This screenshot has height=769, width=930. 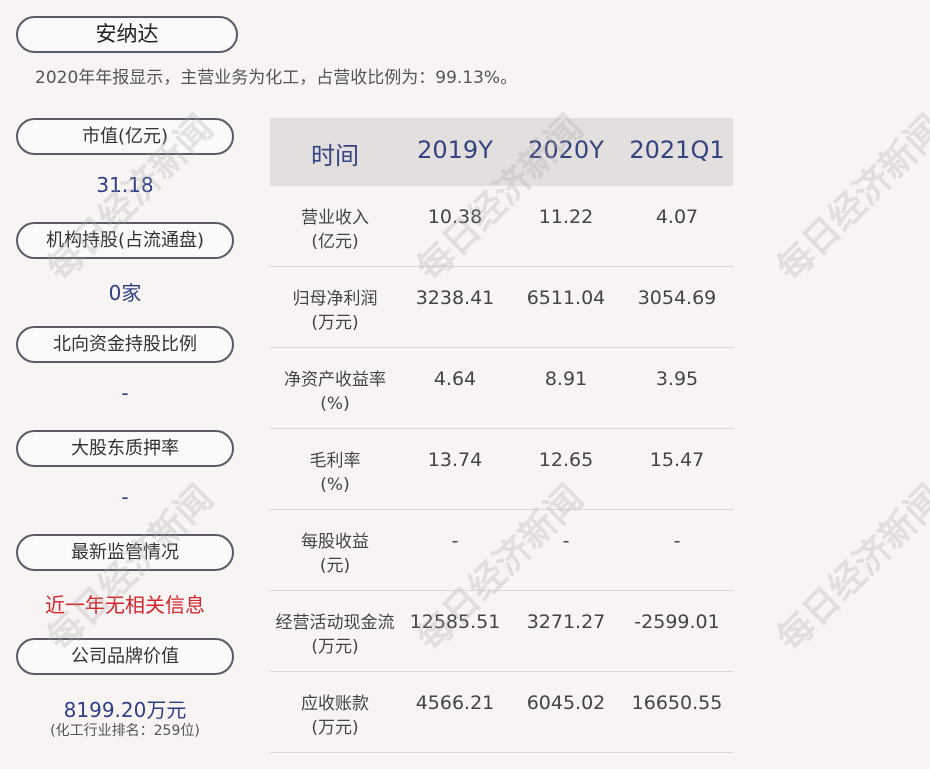 What do you see at coordinates (501, 152) in the screenshot?
I see `table-header-bg` at bounding box center [501, 152].